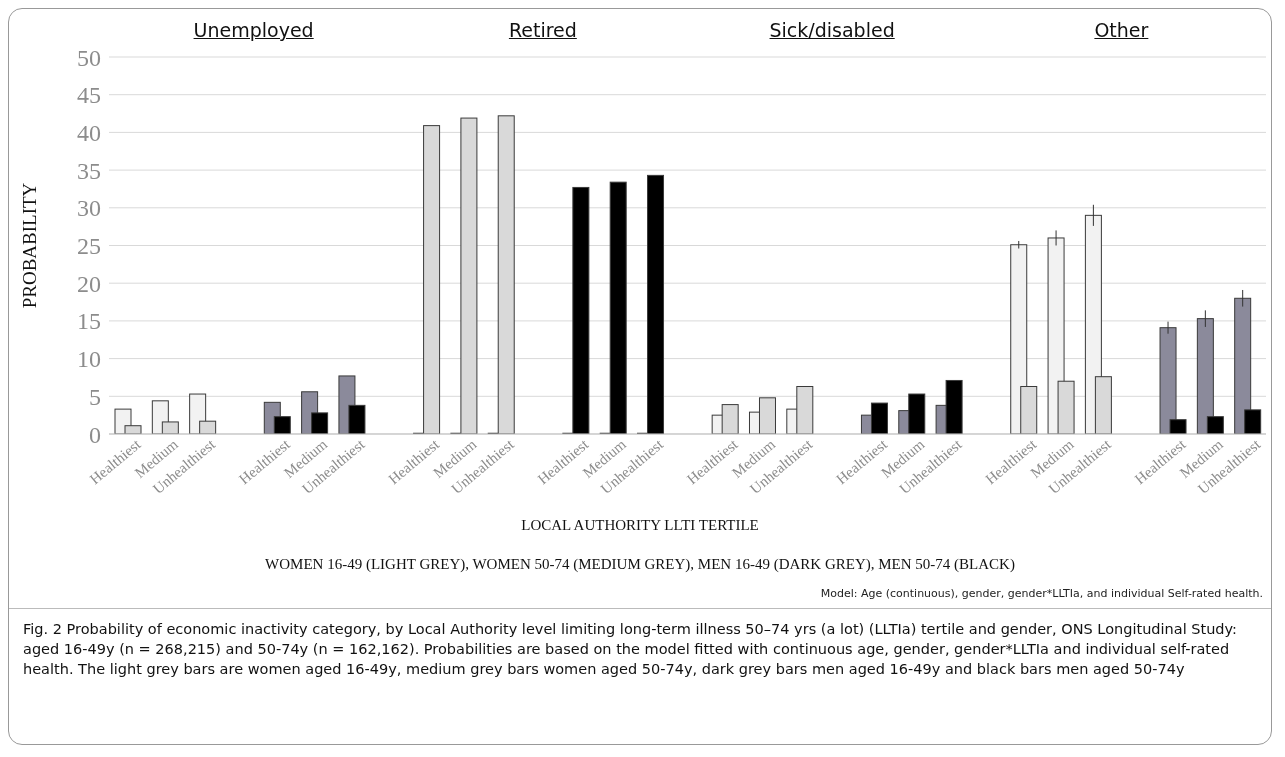  Describe the element at coordinates (1041, 593) in the screenshot. I see `text: Model: Age (continuous), gender, gender*LLTIa, and individual Self-rated health.` at that location.